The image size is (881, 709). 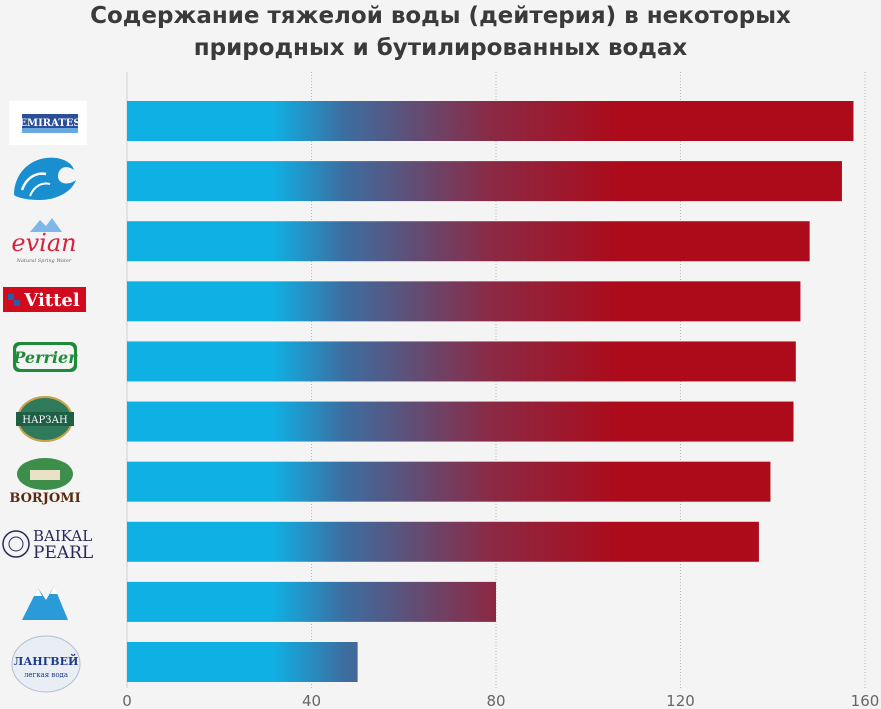 I want to click on x-tick-label: 160, so click(x=865, y=700).